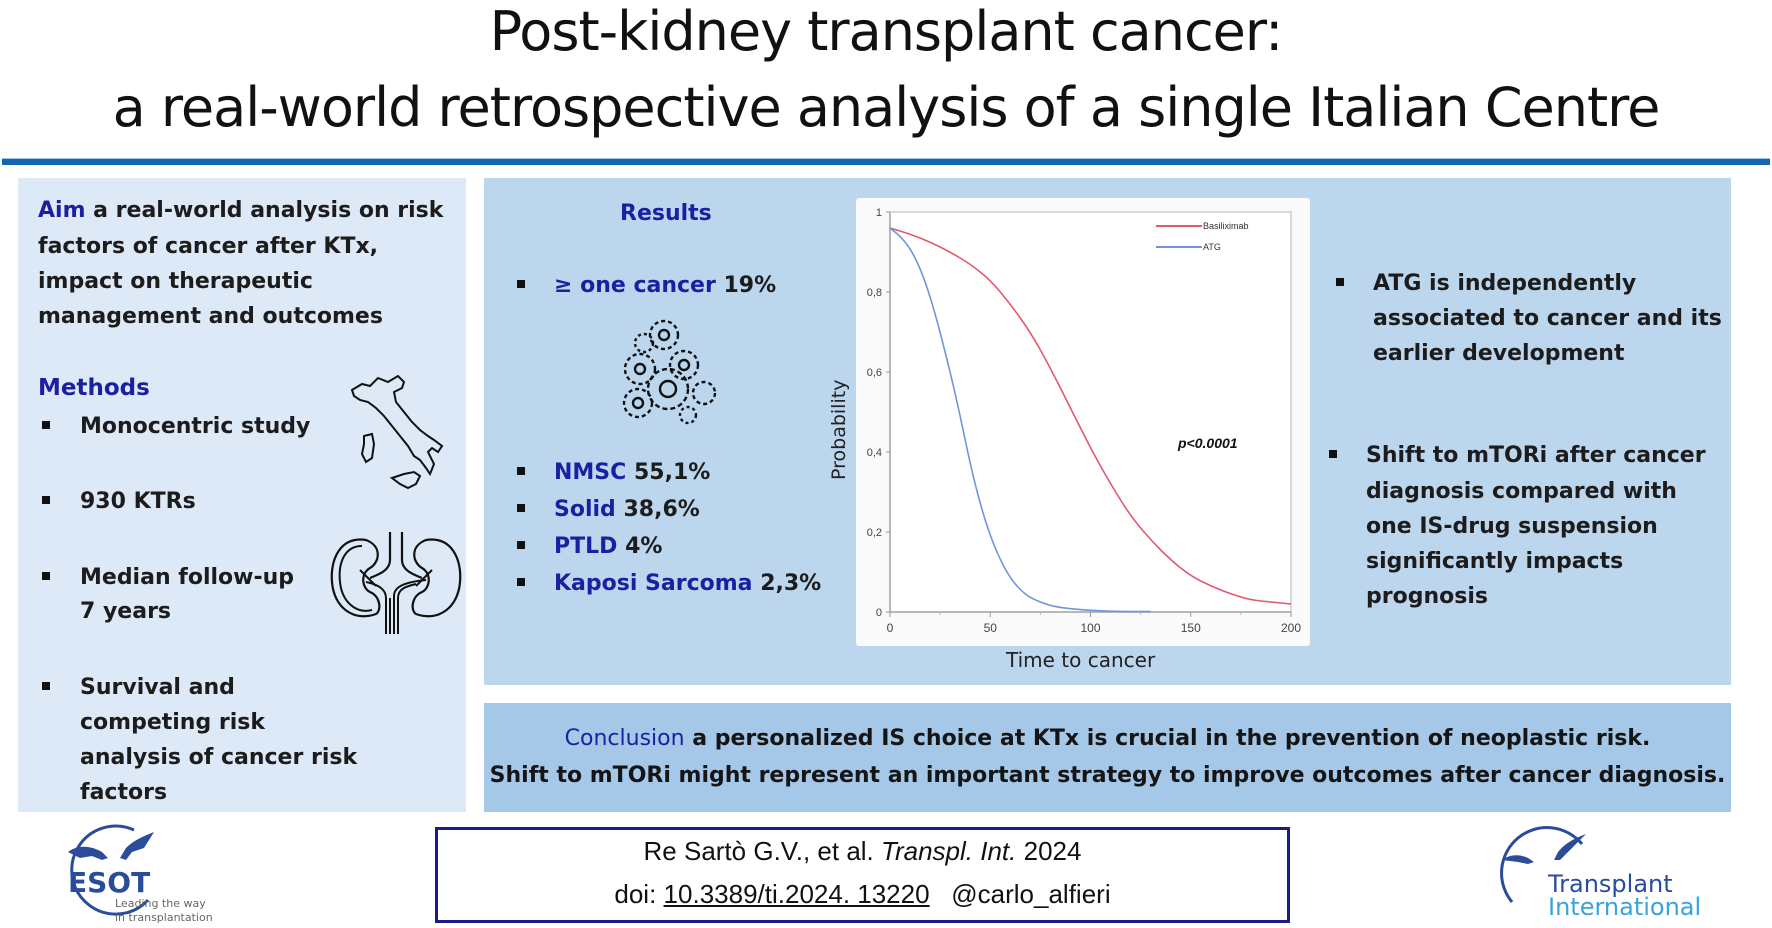  What do you see at coordinates (164, 917) in the screenshot?
I see `esot-tagline-2: in transplantation` at bounding box center [164, 917].